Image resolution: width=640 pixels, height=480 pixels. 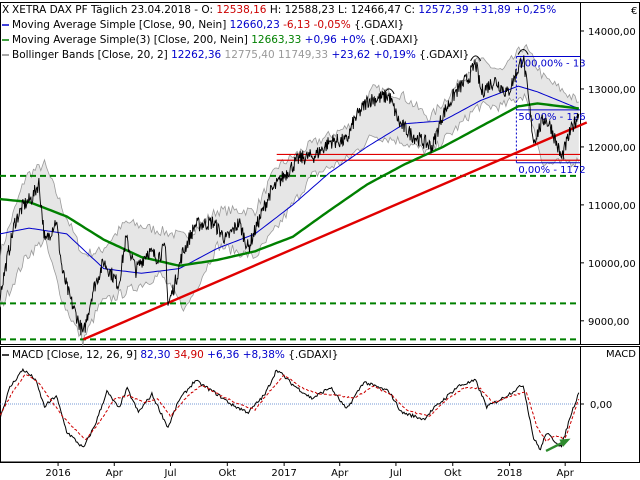 What do you see at coordinates (612, 148) in the screenshot?
I see `price-ytick-label-2: 12000,00` at bounding box center [612, 148].